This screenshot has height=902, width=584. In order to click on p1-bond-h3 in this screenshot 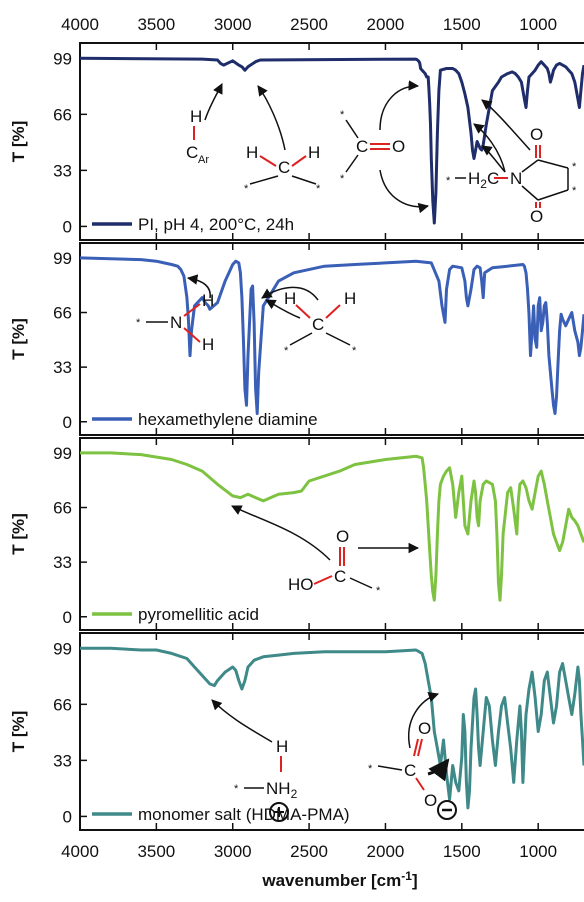, I will do `click(299, 161)`.